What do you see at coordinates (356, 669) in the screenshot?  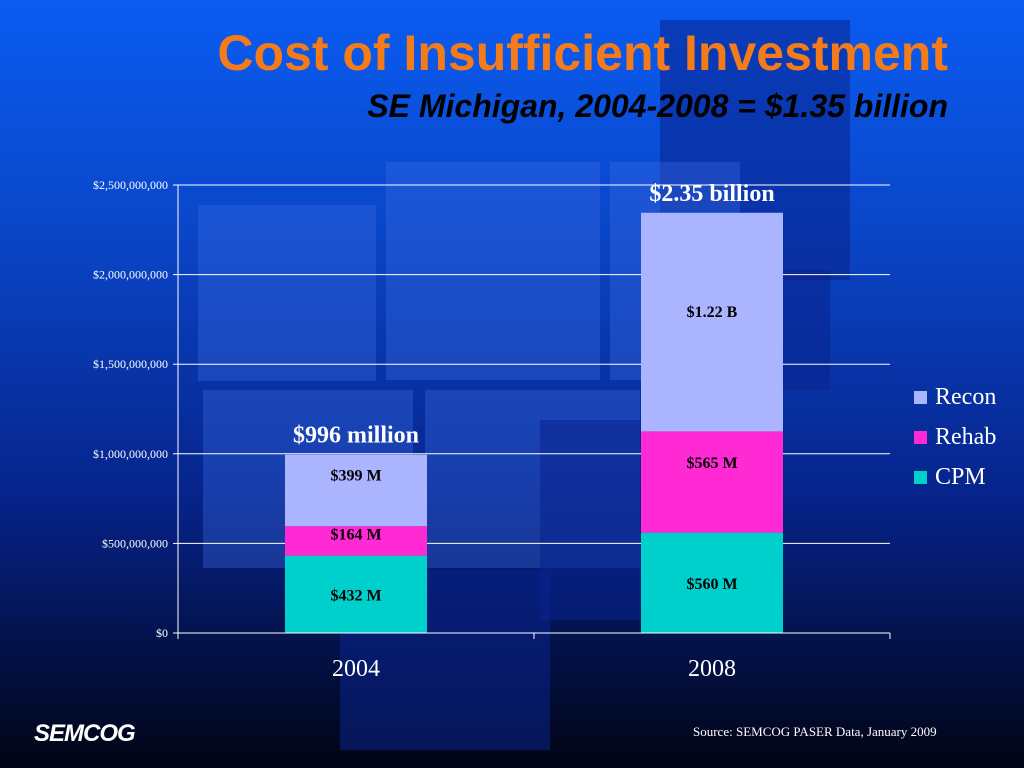 I see `x-tick-label: 2004` at bounding box center [356, 669].